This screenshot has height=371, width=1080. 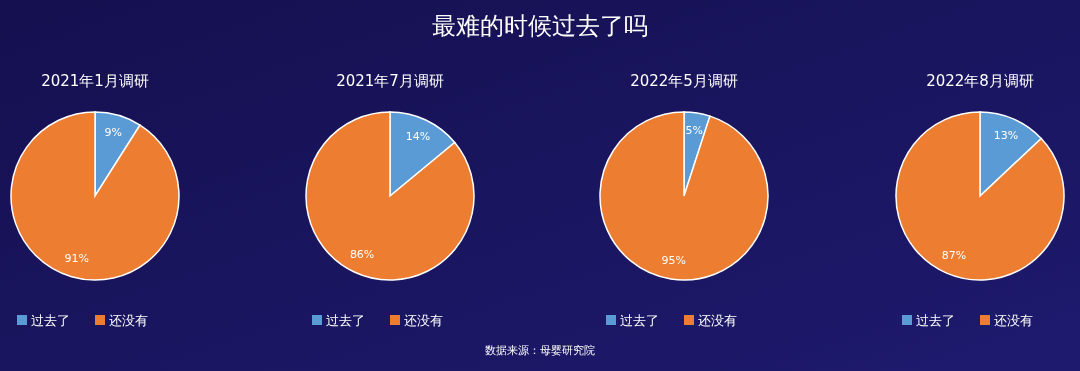 What do you see at coordinates (540, 350) in the screenshot?
I see `source-note: 数据来源：母婴研究院` at bounding box center [540, 350].